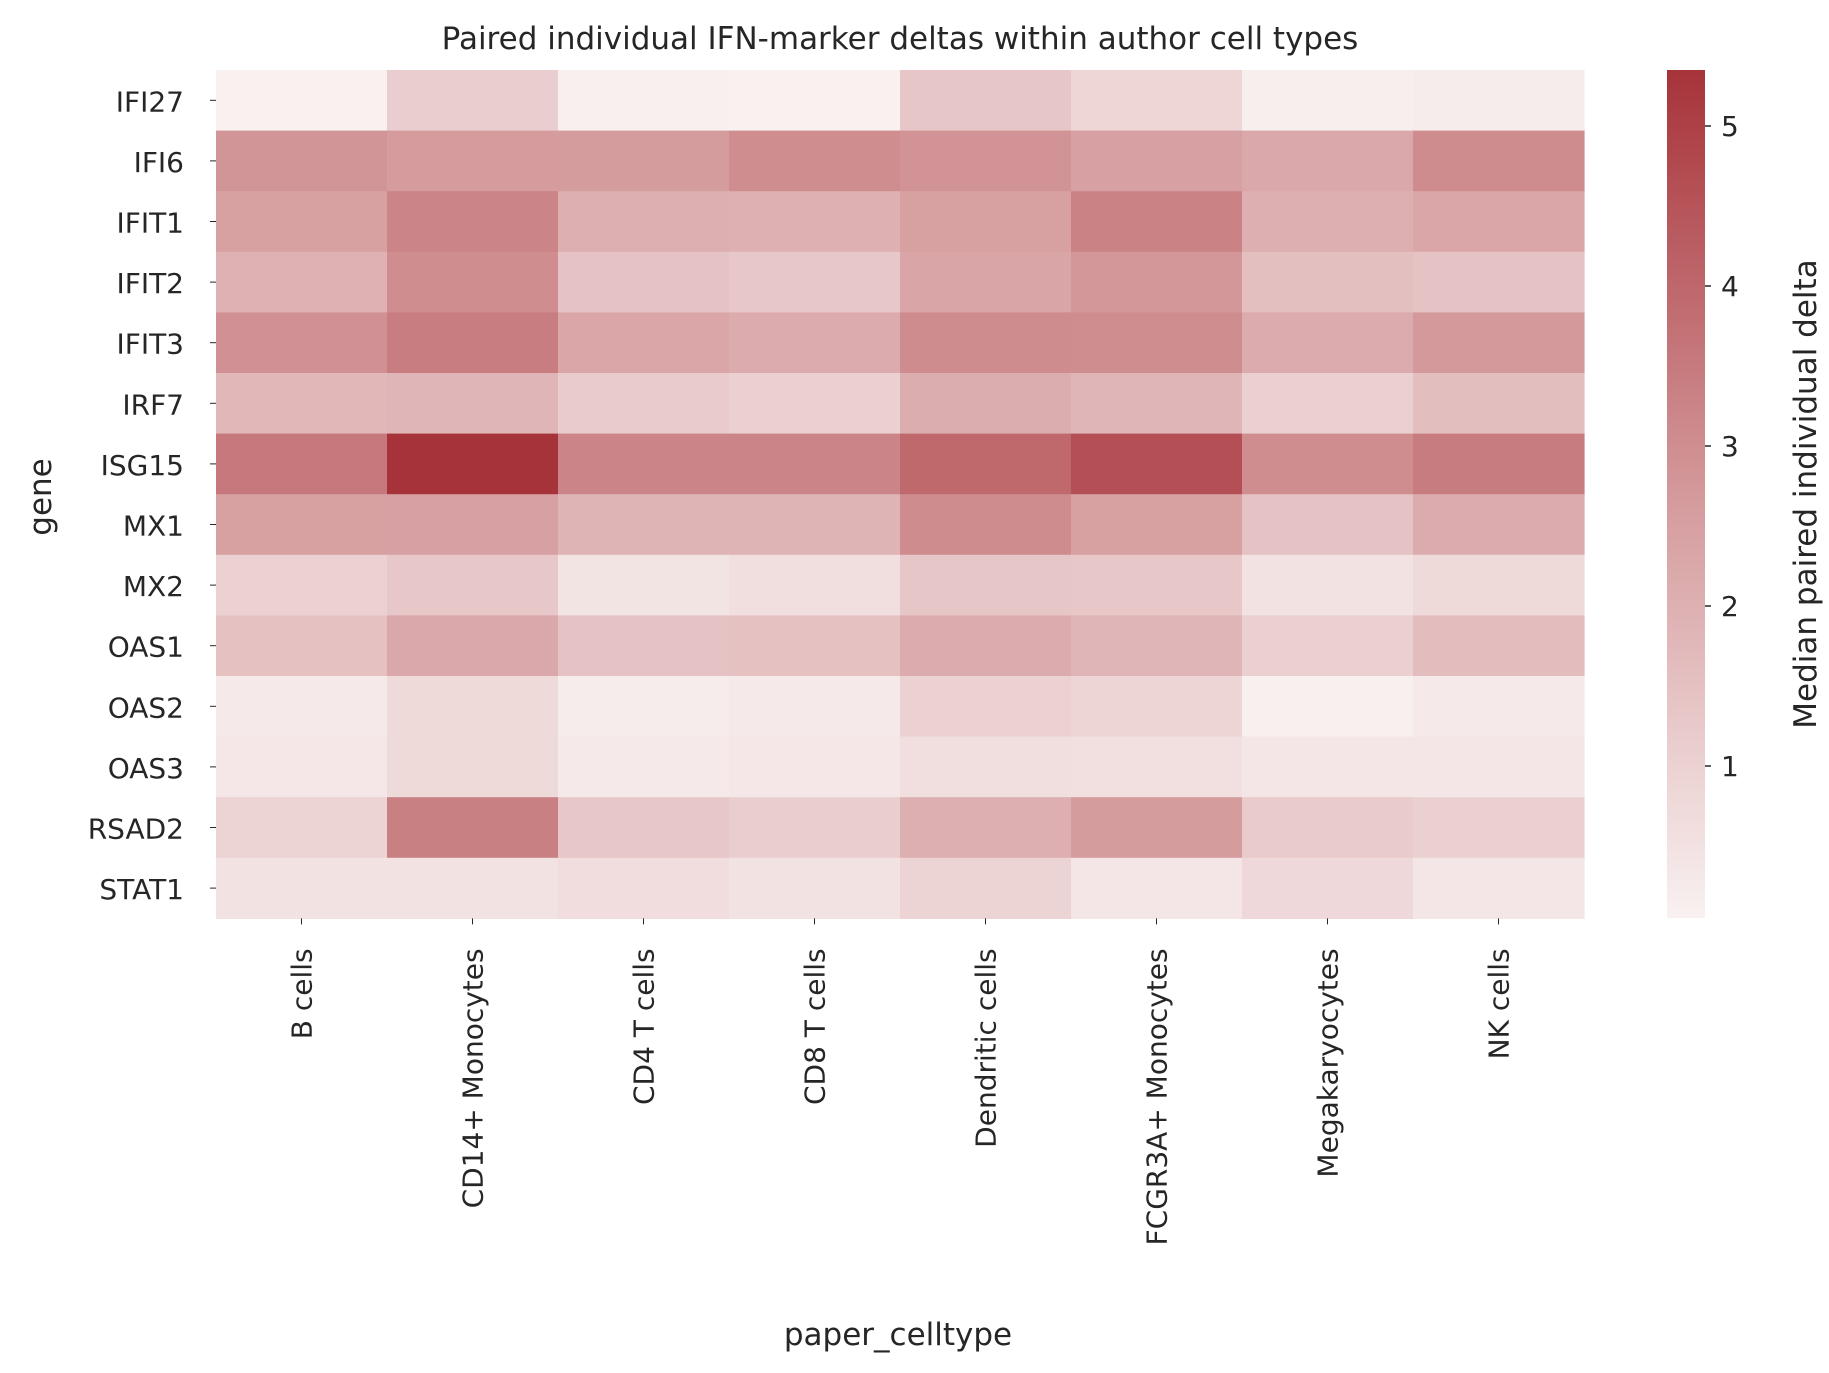 This screenshot has width=1829, height=1373. What do you see at coordinates (146, 647) in the screenshot?
I see `y-tick-label: OAS1` at bounding box center [146, 647].